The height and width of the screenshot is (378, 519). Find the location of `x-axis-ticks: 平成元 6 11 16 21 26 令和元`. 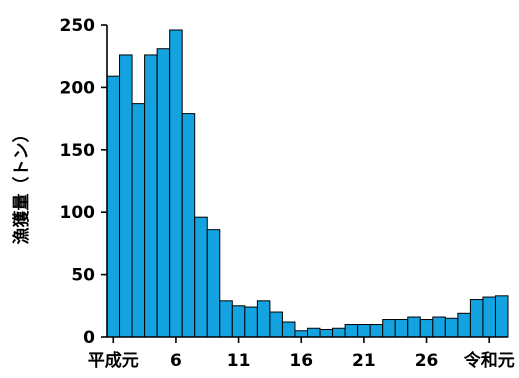

x-axis-ticks: 平成元 6 11 16 21 26 令和元 is located at coordinates (301, 354).